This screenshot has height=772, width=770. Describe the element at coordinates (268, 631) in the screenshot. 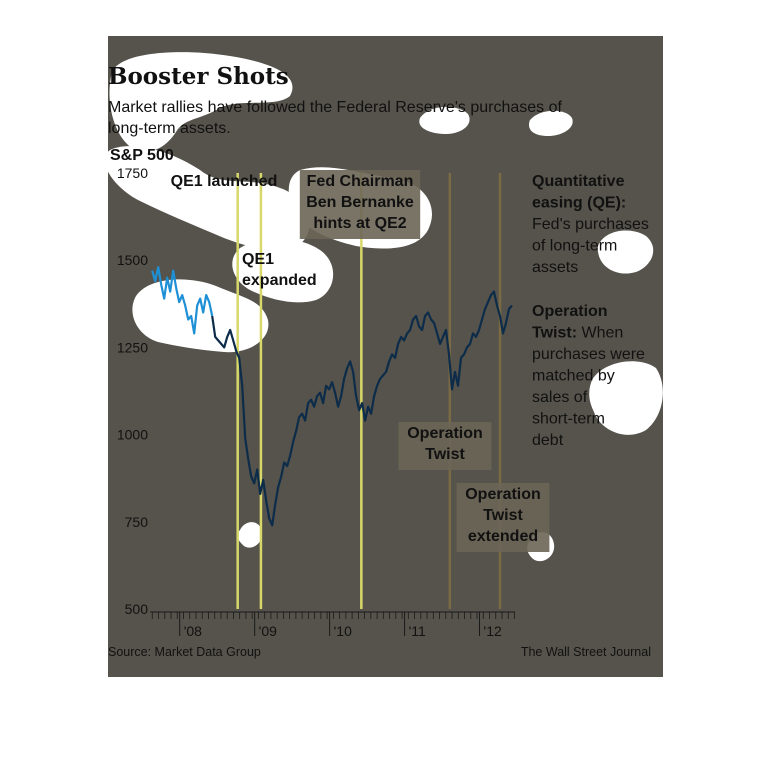

I see `x-tick-label: '09` at that location.